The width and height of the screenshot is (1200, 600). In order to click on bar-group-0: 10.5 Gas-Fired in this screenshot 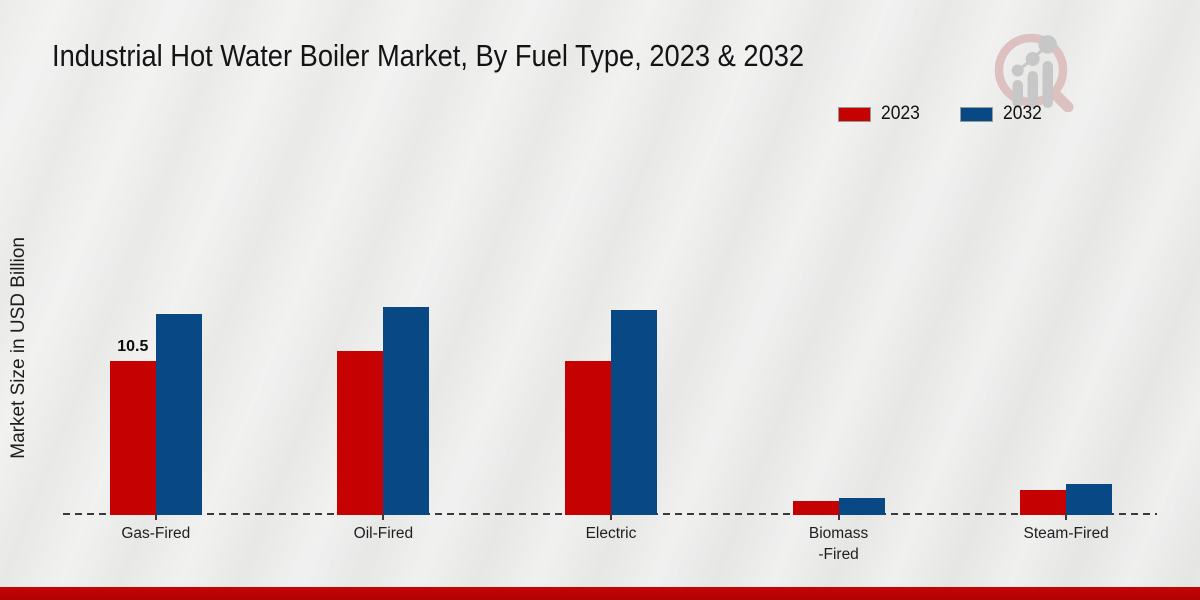, I will do `click(156, 361)`.